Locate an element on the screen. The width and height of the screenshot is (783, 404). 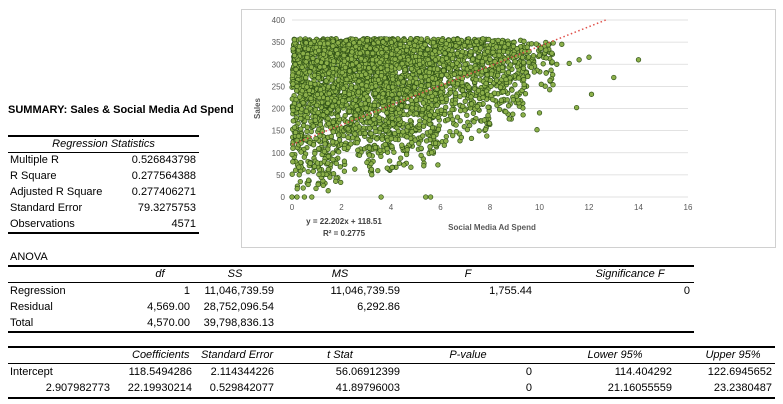
regstats-header: Regression Statistics is located at coordinates (103, 144).